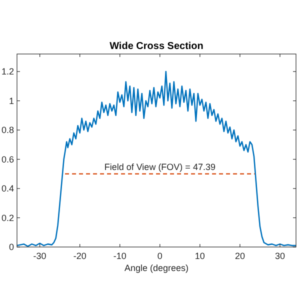  I want to click on y-tick-label: 0, so click(11, 247).